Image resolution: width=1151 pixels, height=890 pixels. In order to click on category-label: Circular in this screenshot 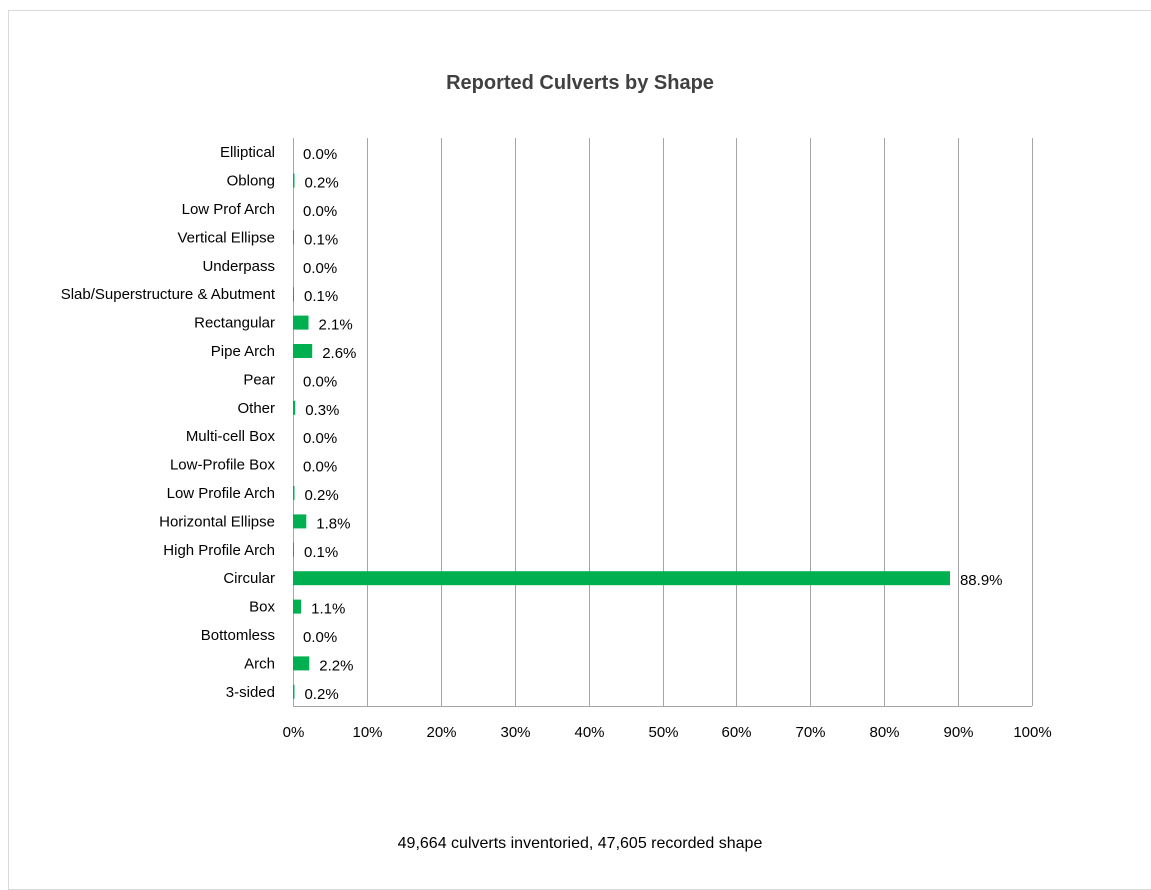, I will do `click(249, 578)`.